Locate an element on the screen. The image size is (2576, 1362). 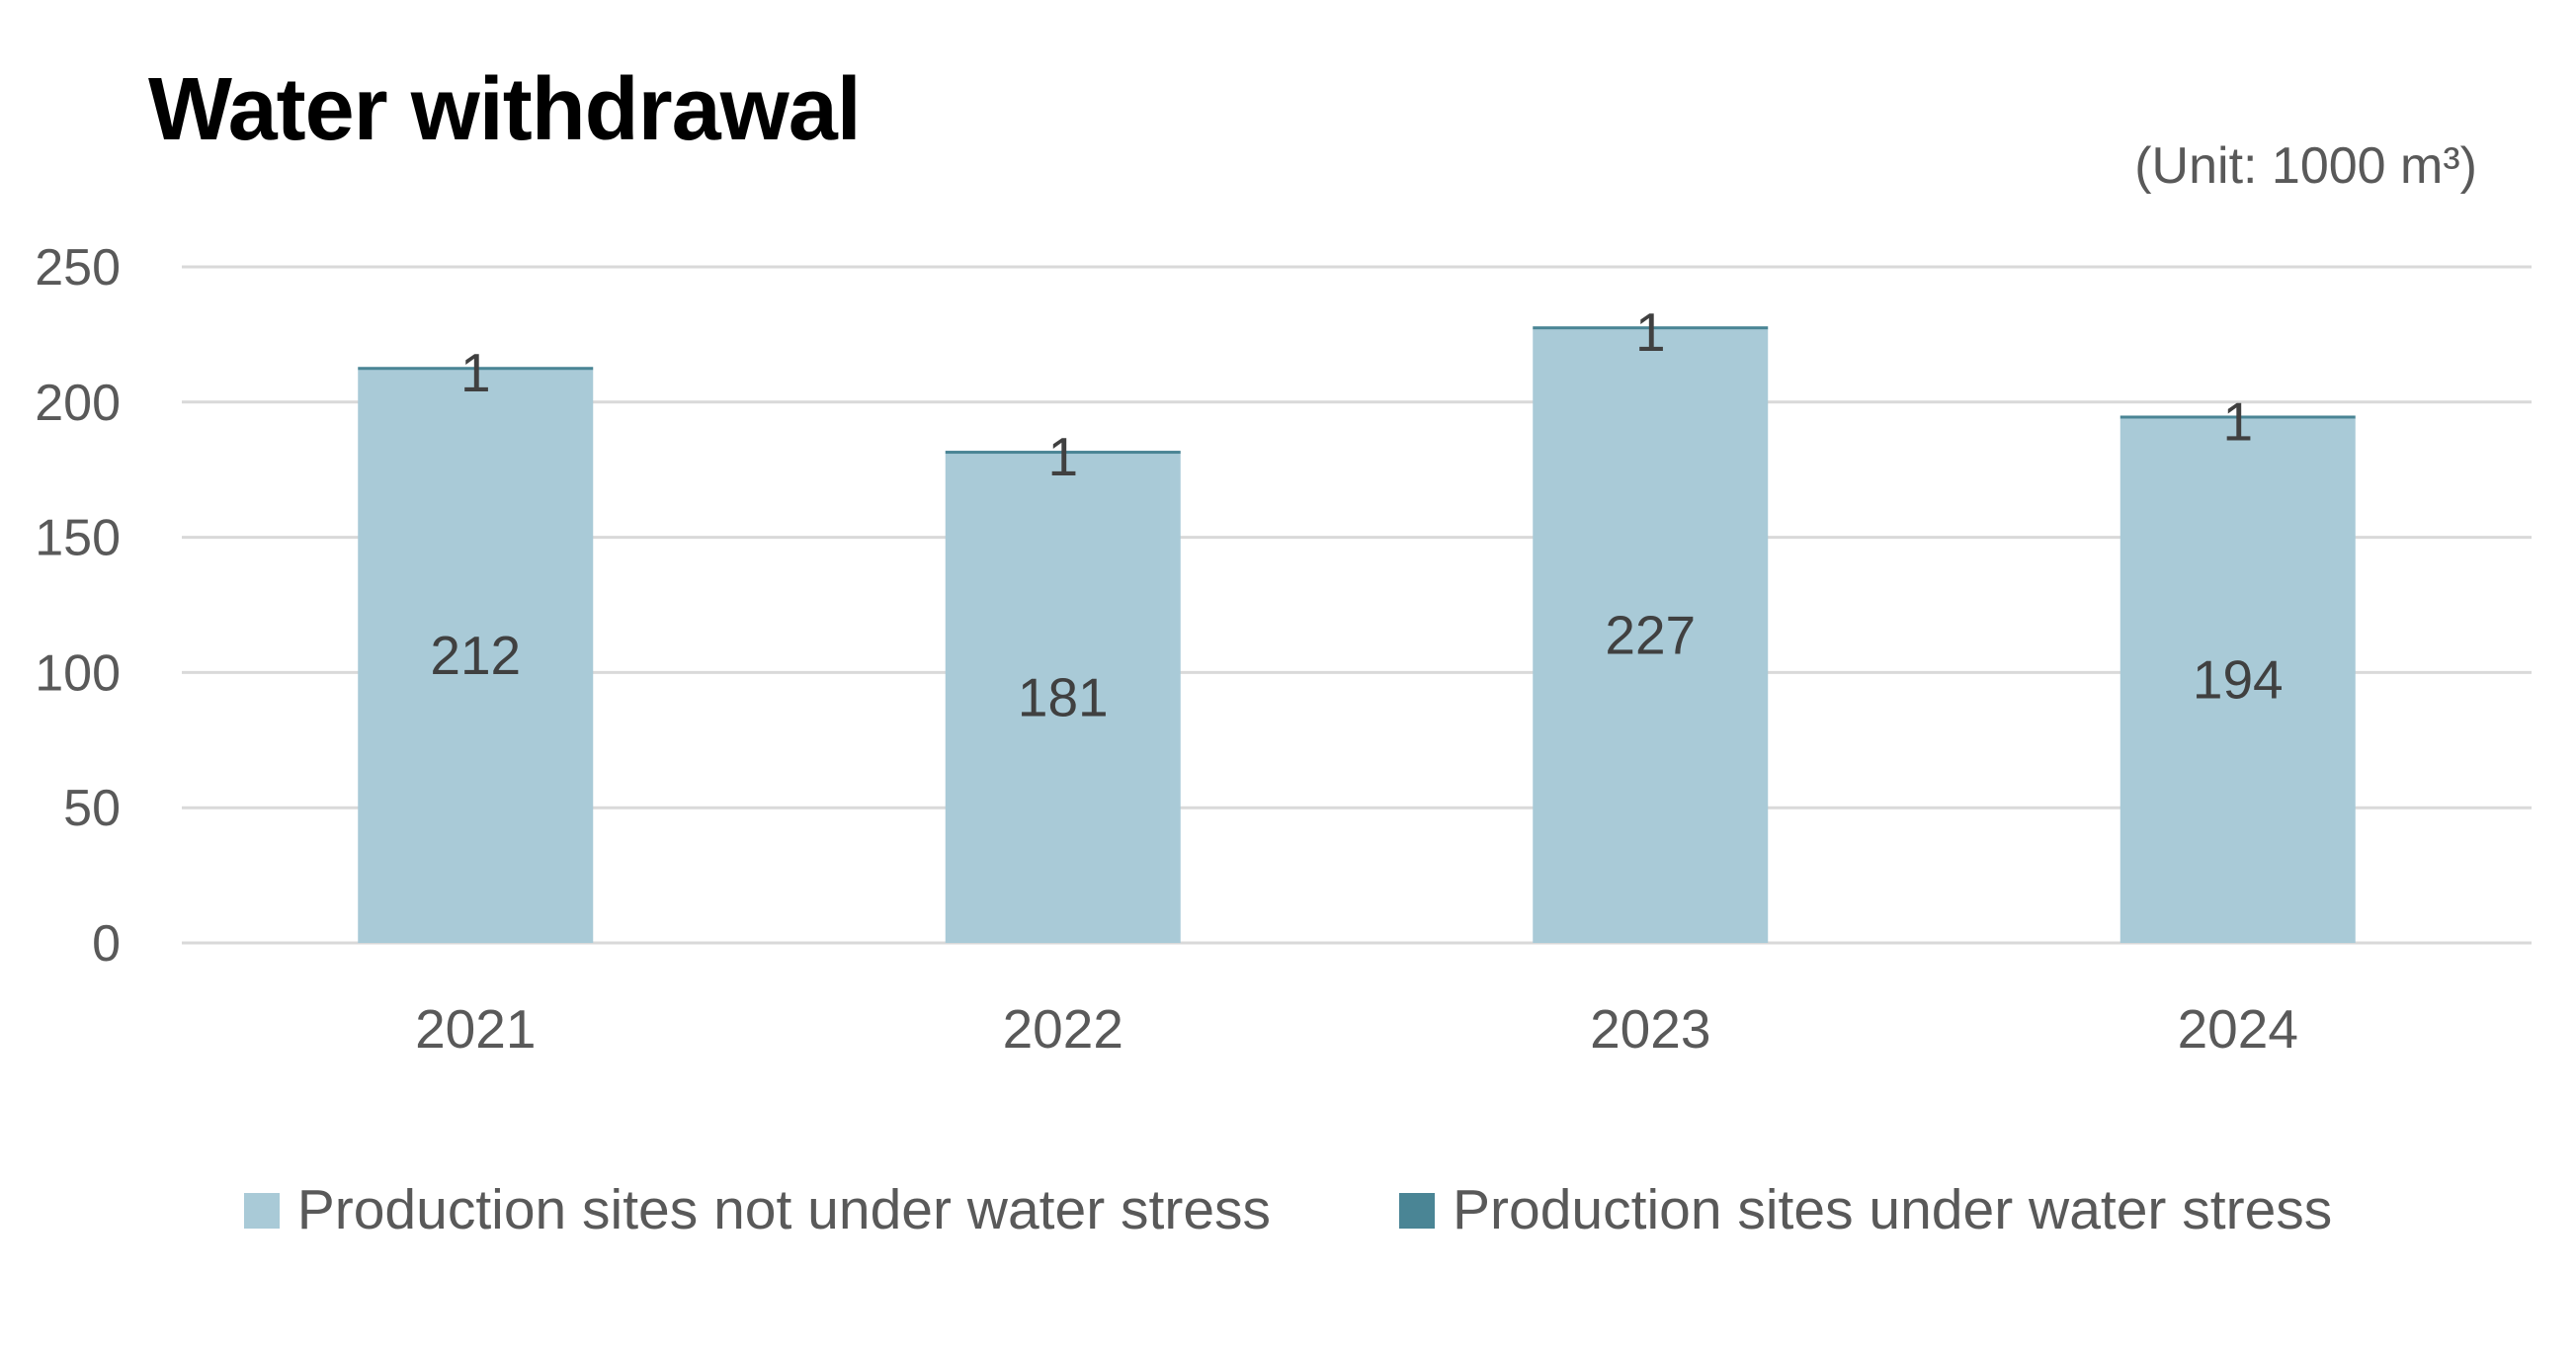
legend-label-not-under-stress: Production sites not under water stress is located at coordinates (784, 1210).